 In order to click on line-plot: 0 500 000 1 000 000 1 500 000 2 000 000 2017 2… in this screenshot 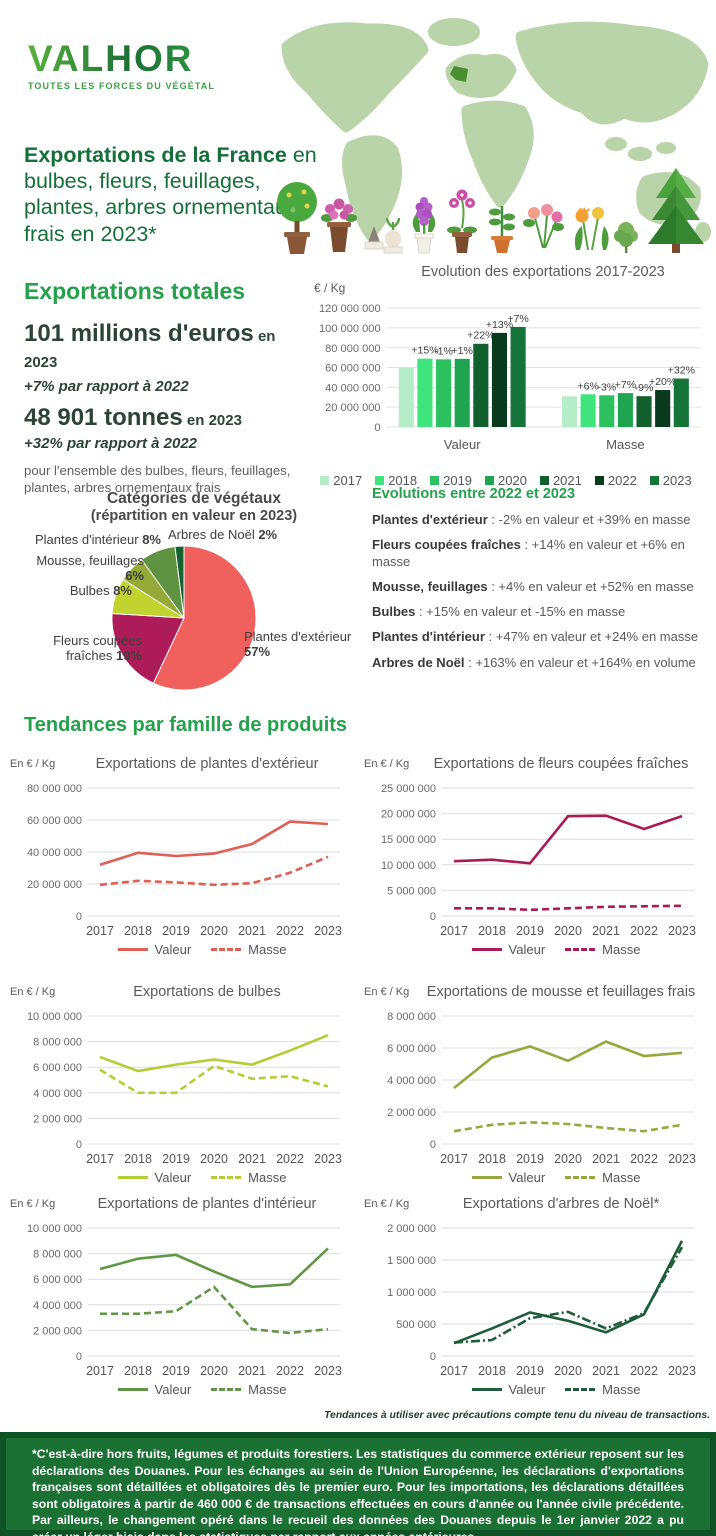, I will do `click(541, 1300)`.